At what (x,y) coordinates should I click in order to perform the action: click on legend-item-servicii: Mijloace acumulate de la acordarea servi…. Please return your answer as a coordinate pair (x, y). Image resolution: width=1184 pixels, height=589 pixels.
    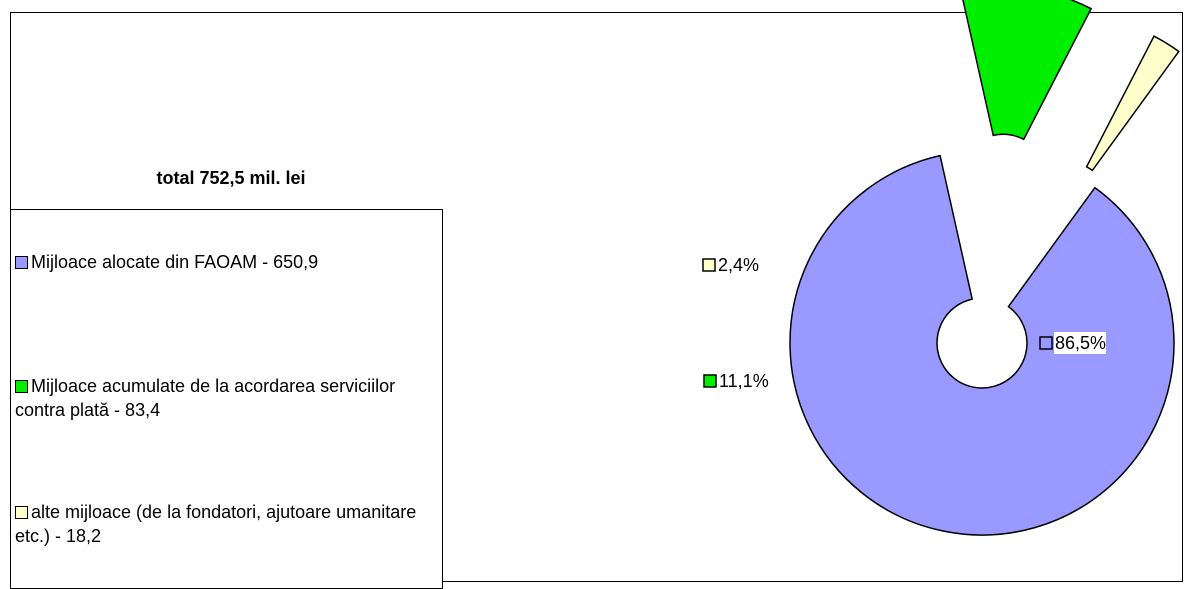
    Looking at the image, I should click on (229, 398).